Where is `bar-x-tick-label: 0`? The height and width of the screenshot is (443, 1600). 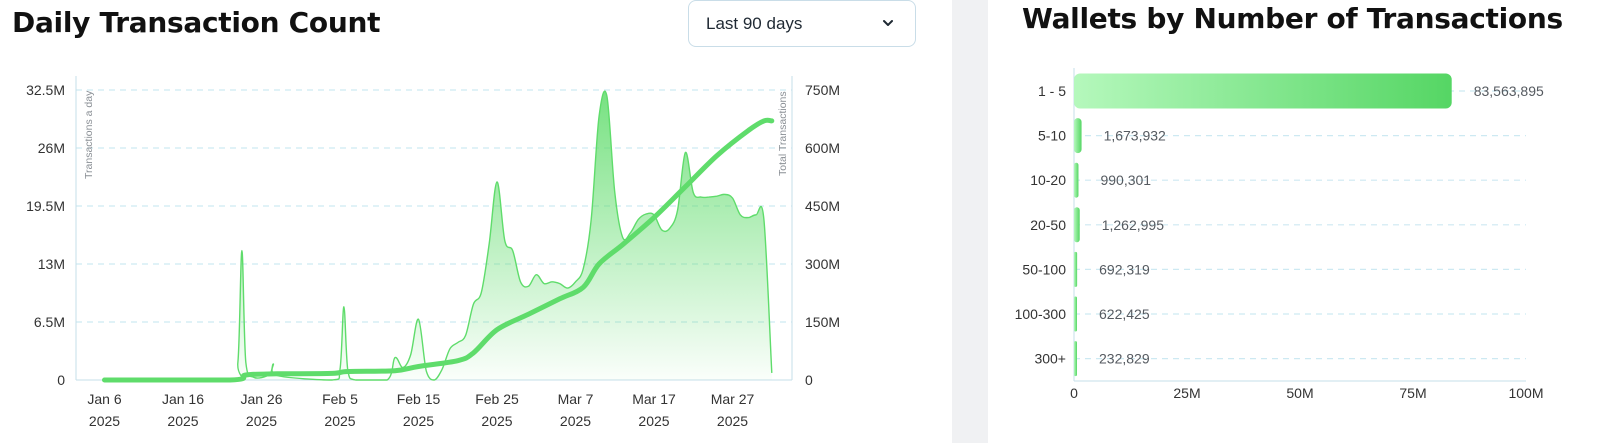
bar-x-tick-label: 0 is located at coordinates (1074, 393).